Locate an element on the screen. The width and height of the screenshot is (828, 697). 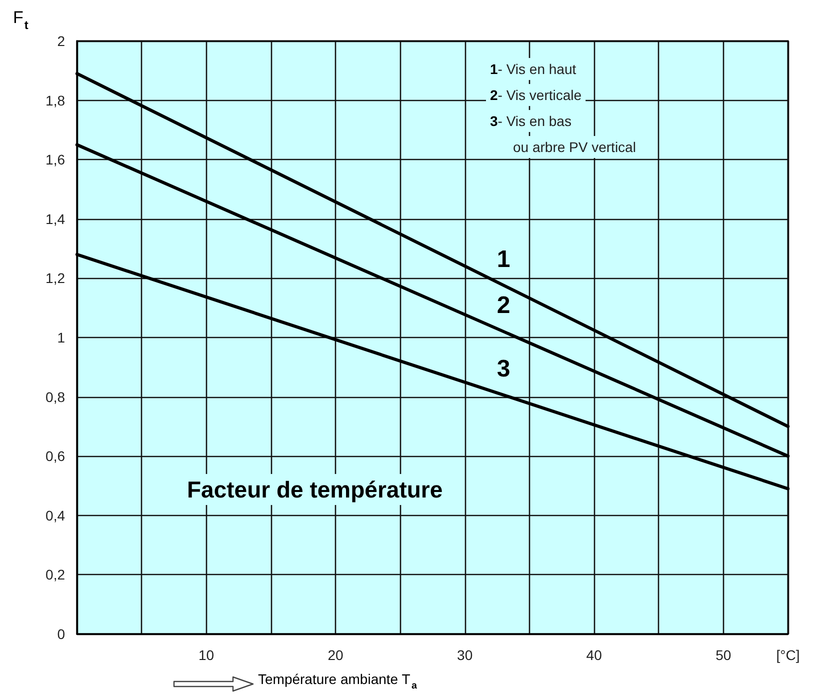
x-tick-label: 40 is located at coordinates (594, 655).